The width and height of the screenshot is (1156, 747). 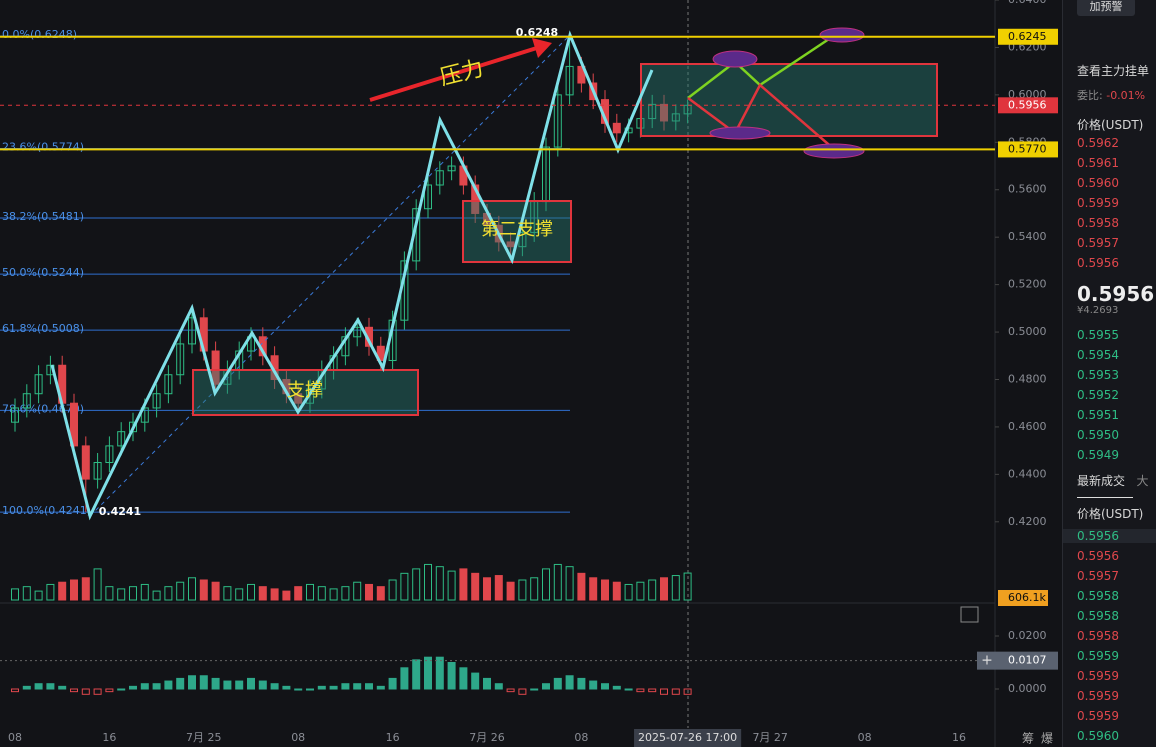 What do you see at coordinates (1027, 597) in the screenshot?
I see `volume-tag-label: 606.1k` at bounding box center [1027, 597].